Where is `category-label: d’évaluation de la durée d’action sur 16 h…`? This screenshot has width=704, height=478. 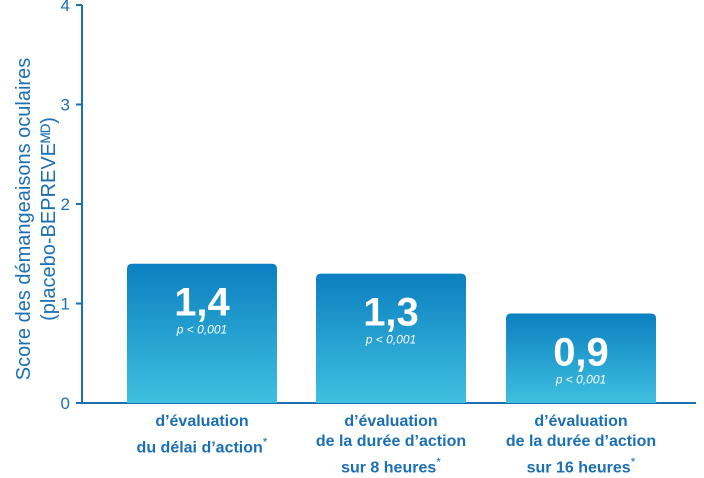
category-label: d’évaluation de la durée d’action sur 16 h… is located at coordinates (581, 445).